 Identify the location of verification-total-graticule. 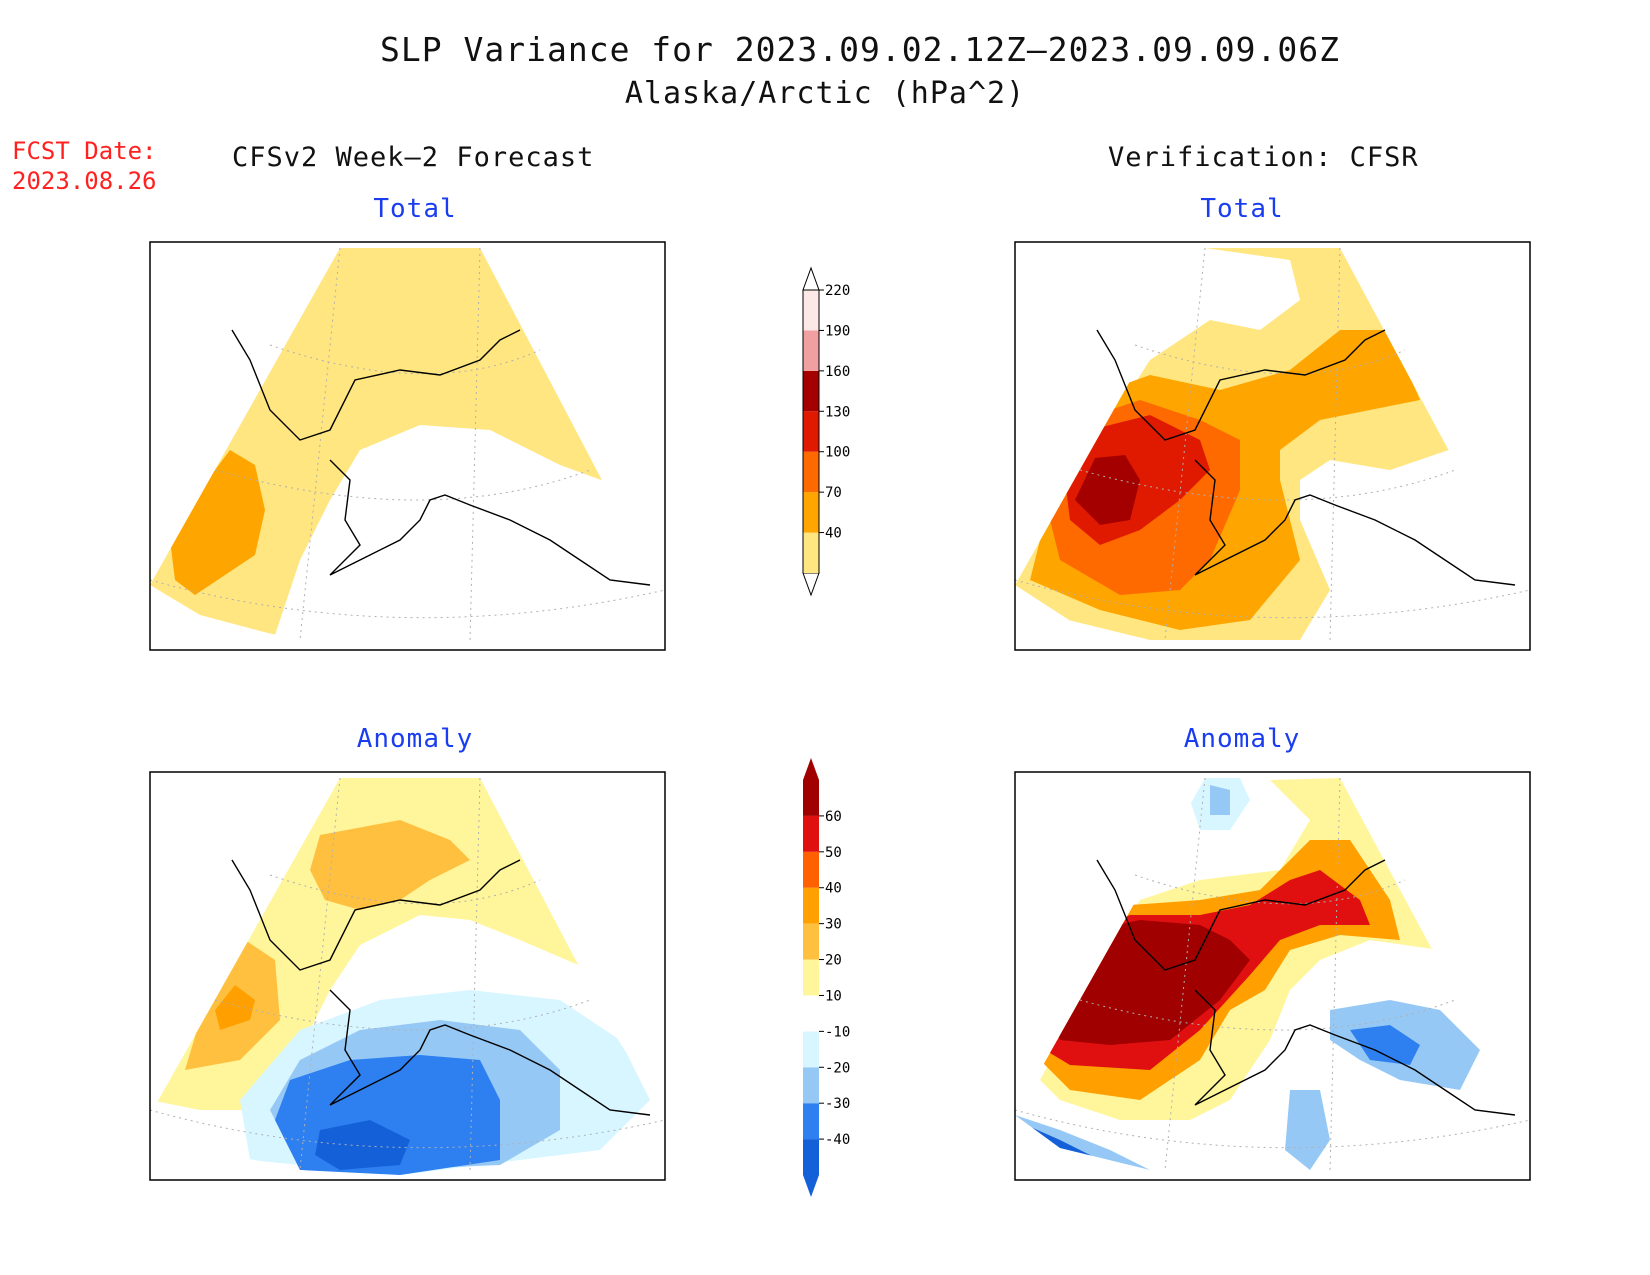
(1272, 444).